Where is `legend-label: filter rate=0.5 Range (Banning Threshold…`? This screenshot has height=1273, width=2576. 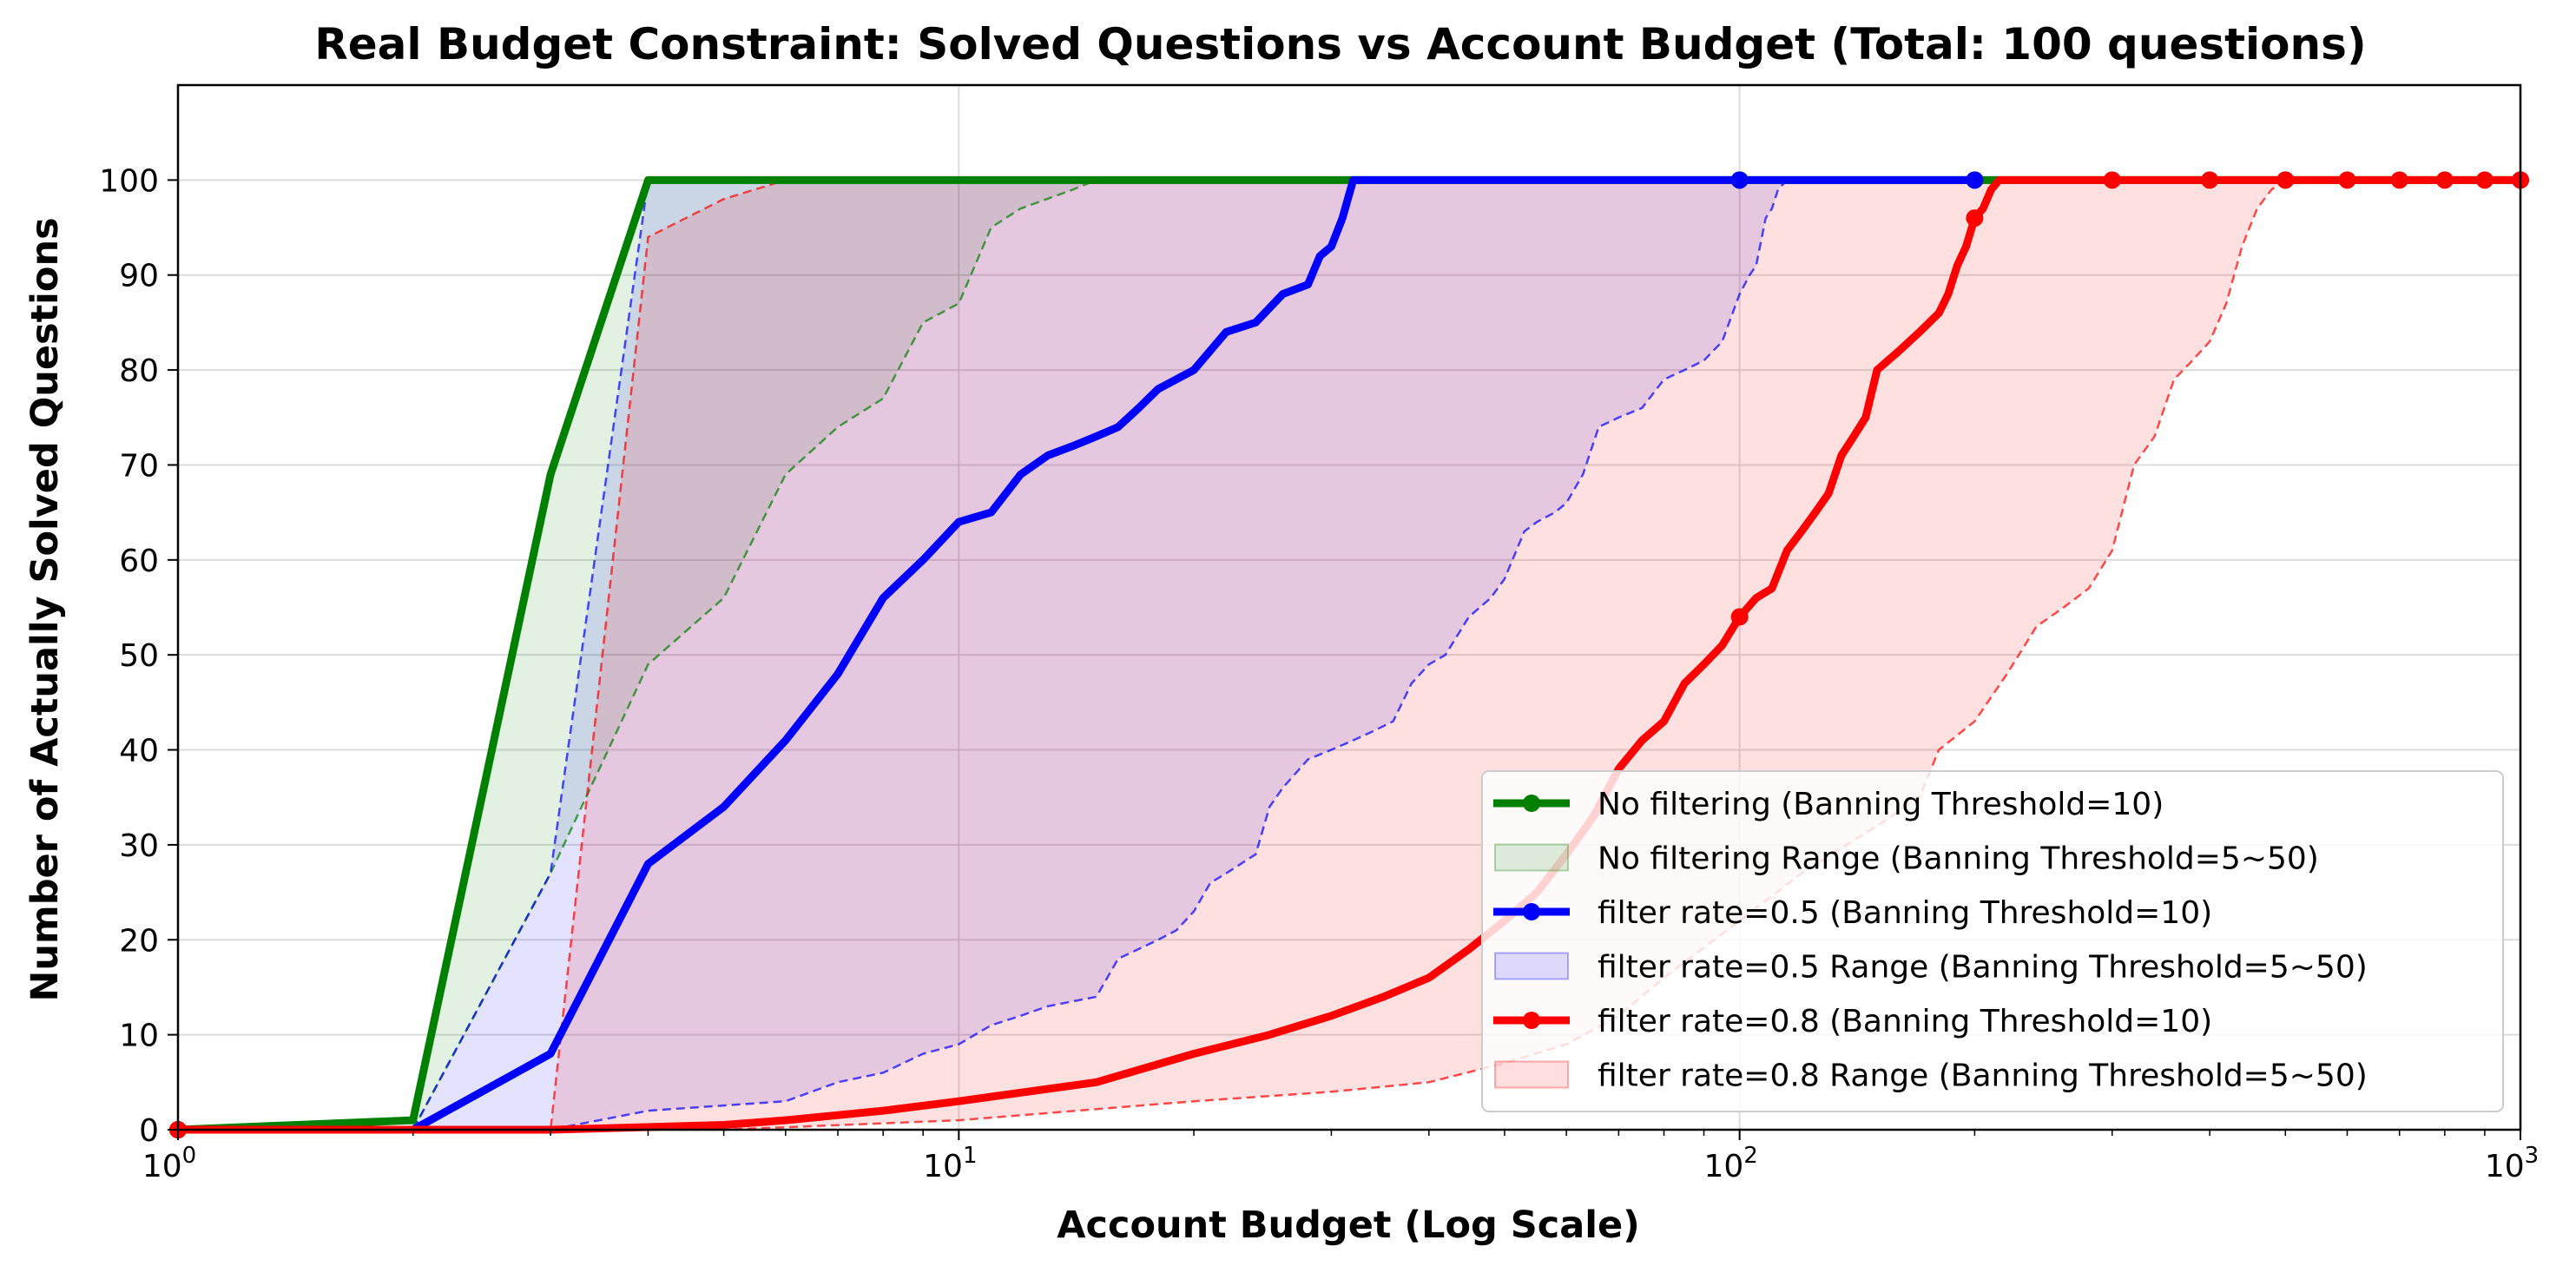
legend-label: filter rate=0.5 Range (Banning Threshold… is located at coordinates (1983, 968).